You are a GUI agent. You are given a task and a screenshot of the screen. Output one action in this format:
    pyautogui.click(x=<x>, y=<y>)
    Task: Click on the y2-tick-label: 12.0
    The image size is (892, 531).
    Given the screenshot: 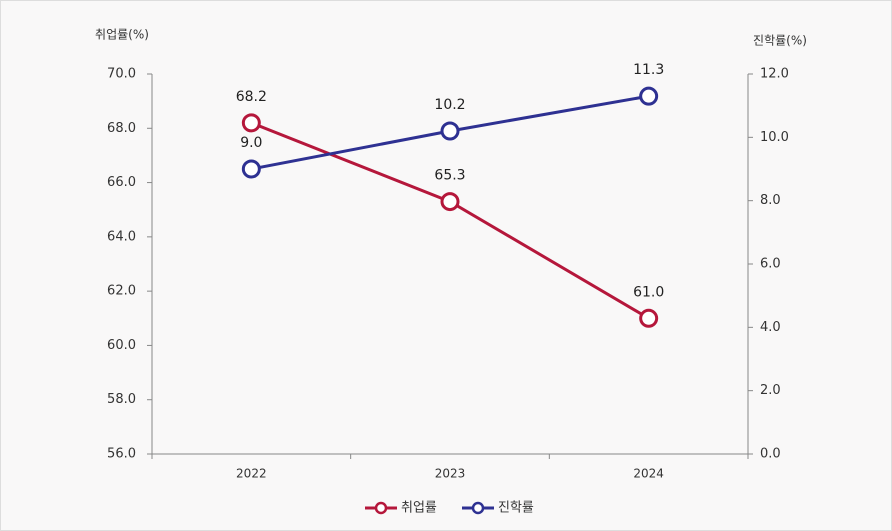 What is the action you would take?
    pyautogui.click(x=774, y=74)
    